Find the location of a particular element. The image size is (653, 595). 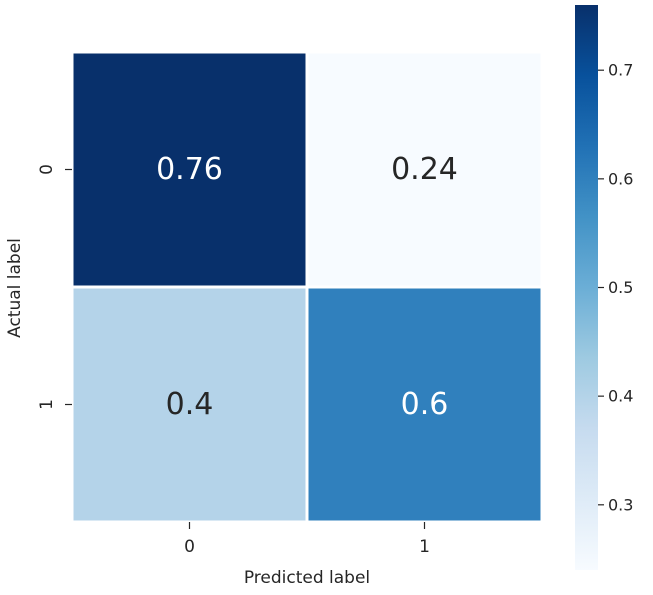

heatmap-cell-r0-c0 is located at coordinates (189, 169).